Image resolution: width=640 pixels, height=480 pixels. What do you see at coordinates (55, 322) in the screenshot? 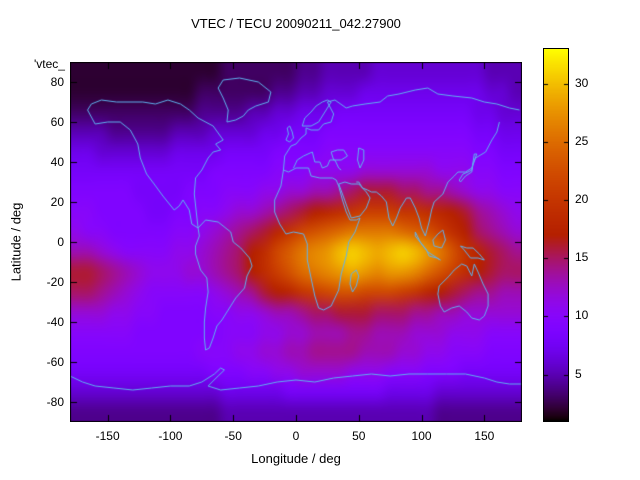
I see `y-tick-label: -40` at bounding box center [55, 322].